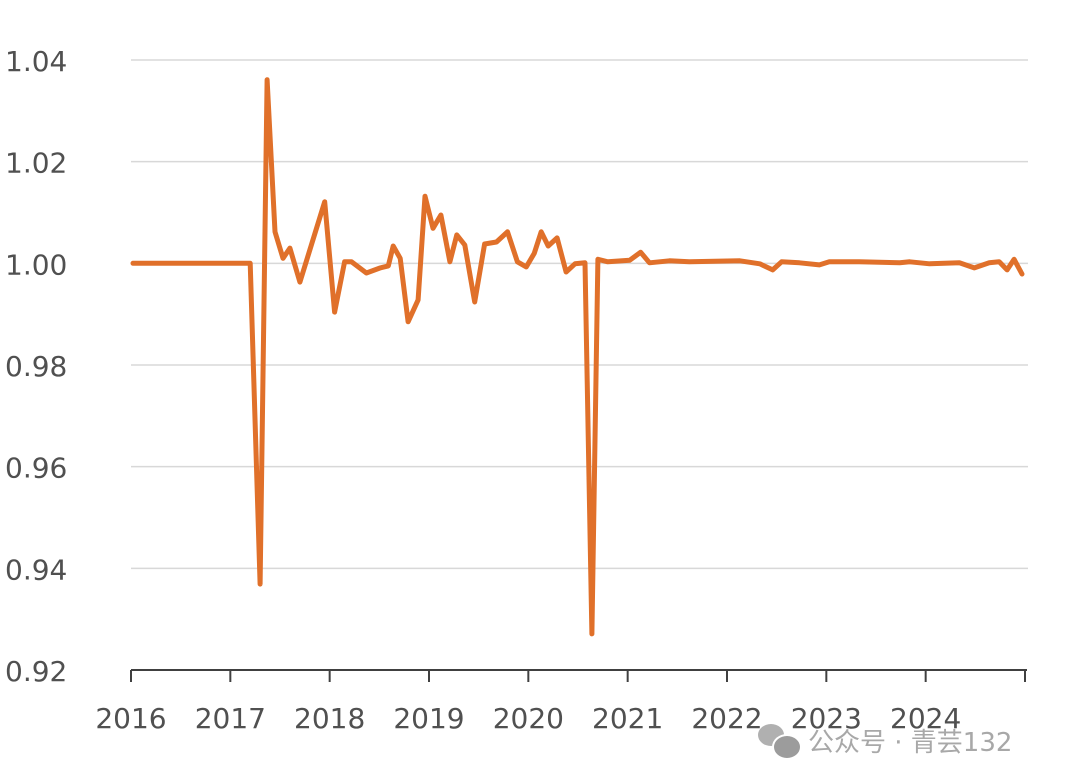 This screenshot has width=1080, height=781. Describe the element at coordinates (826, 718) in the screenshot. I see `x-tick-label: 2023` at that location.